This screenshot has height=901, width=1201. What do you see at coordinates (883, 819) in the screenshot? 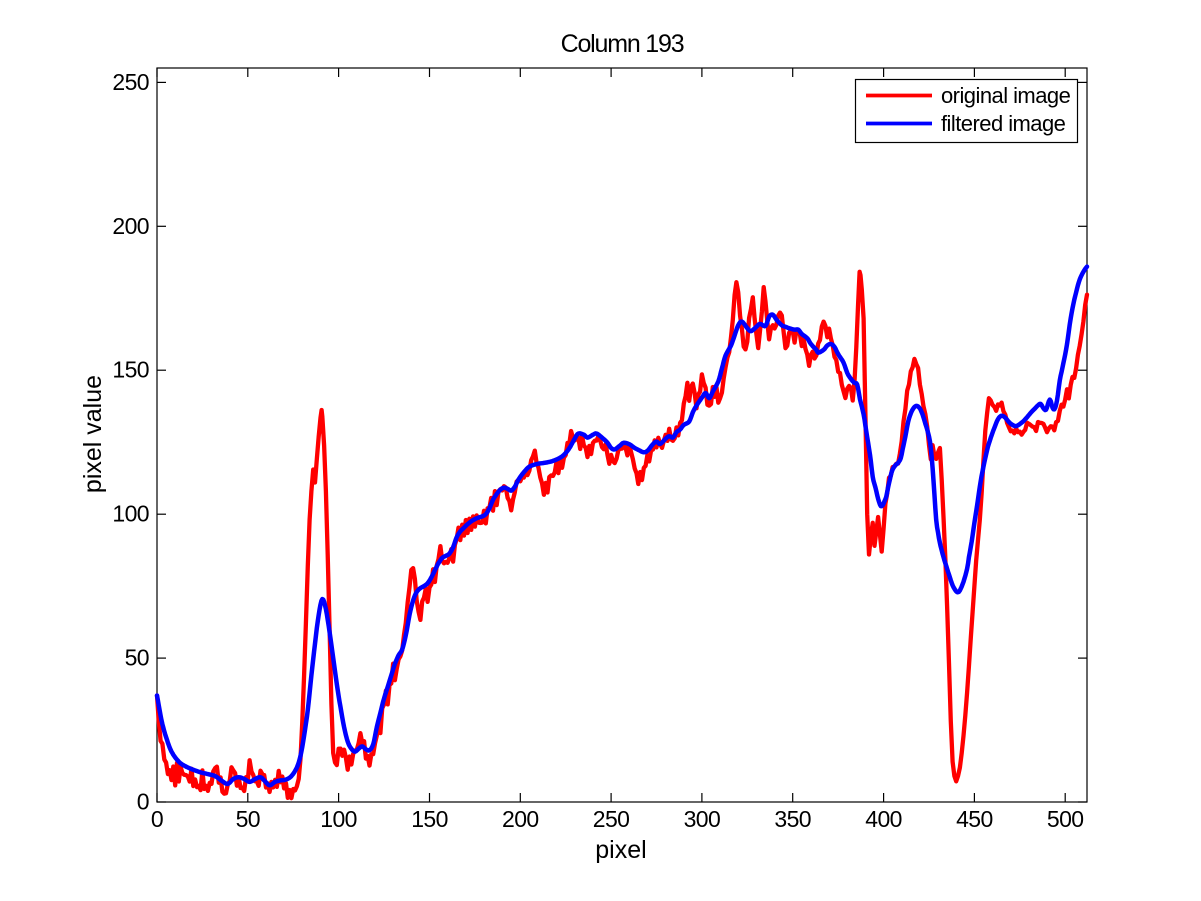
I see `svg-text: 400` at bounding box center [883, 819].